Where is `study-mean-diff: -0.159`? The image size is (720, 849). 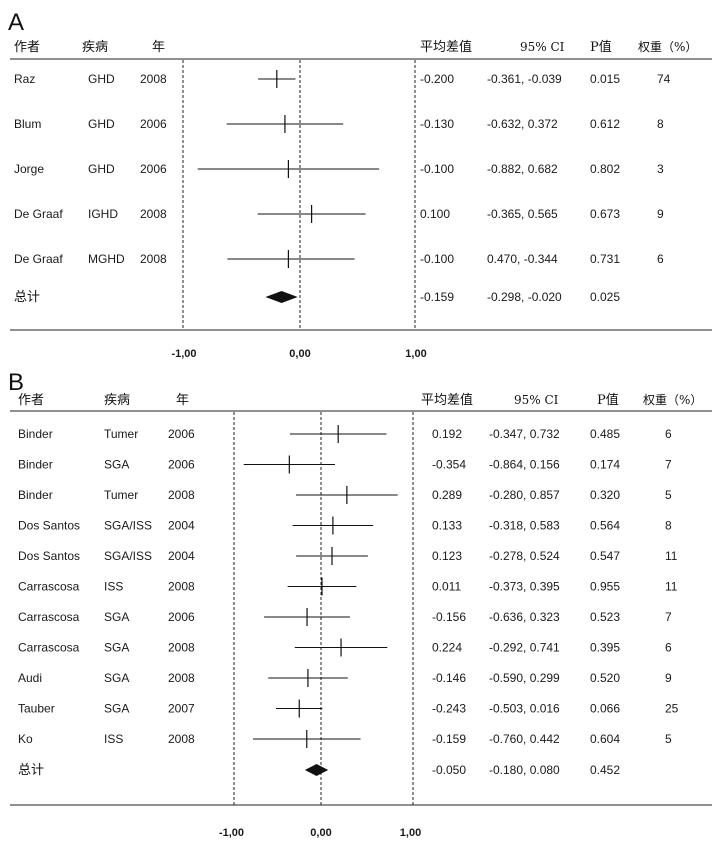
study-mean-diff: -0.159 is located at coordinates (449, 739).